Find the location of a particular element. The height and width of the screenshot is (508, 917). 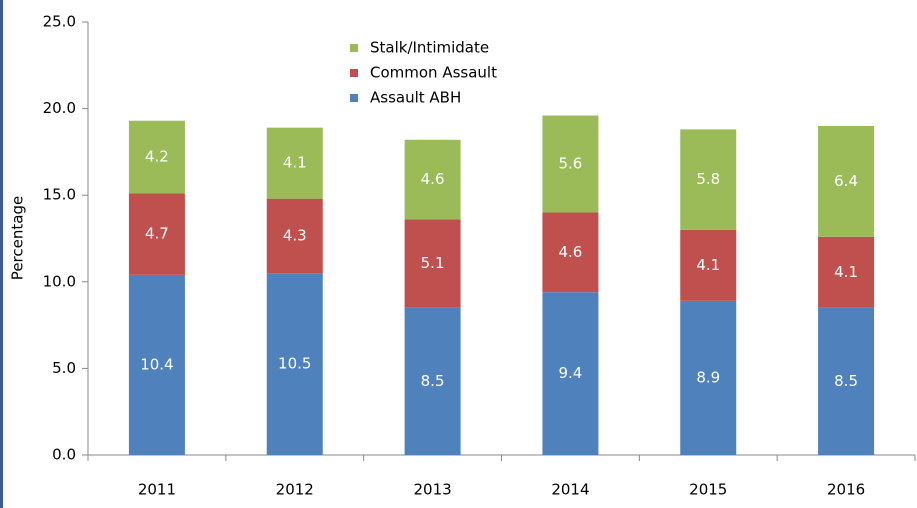

value-label: 5.1 is located at coordinates (433, 263).